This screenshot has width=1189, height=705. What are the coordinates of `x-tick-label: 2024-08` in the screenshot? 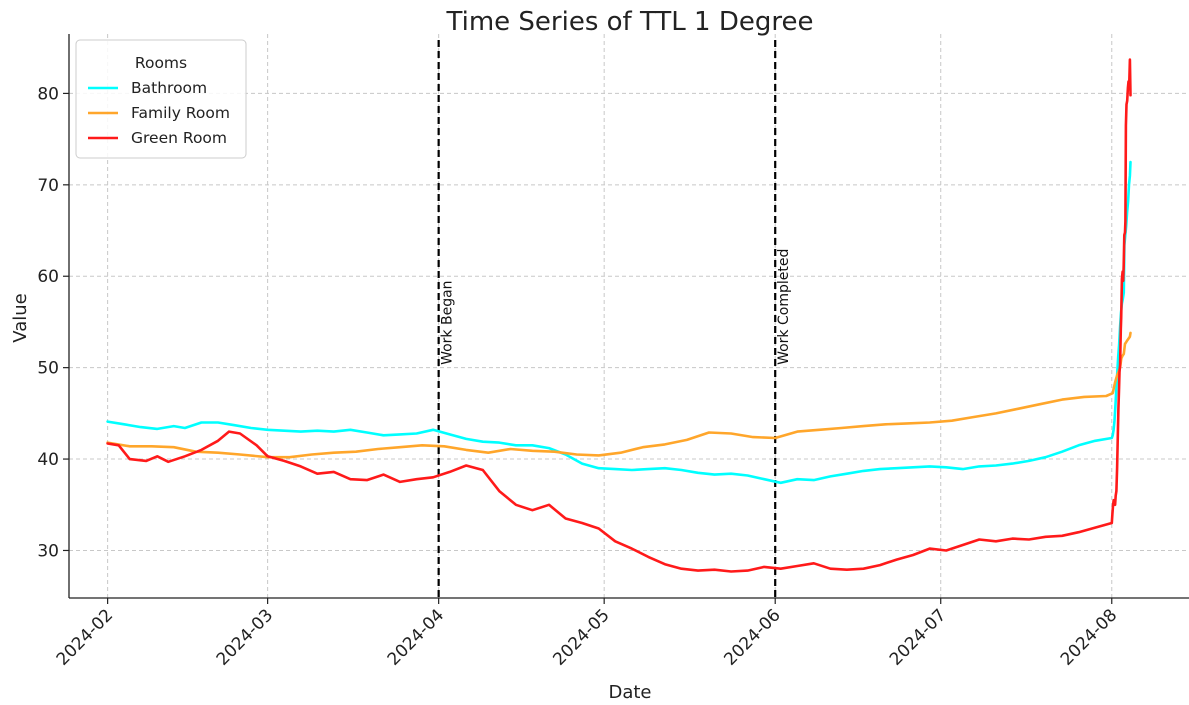 It's located at (1089, 637).